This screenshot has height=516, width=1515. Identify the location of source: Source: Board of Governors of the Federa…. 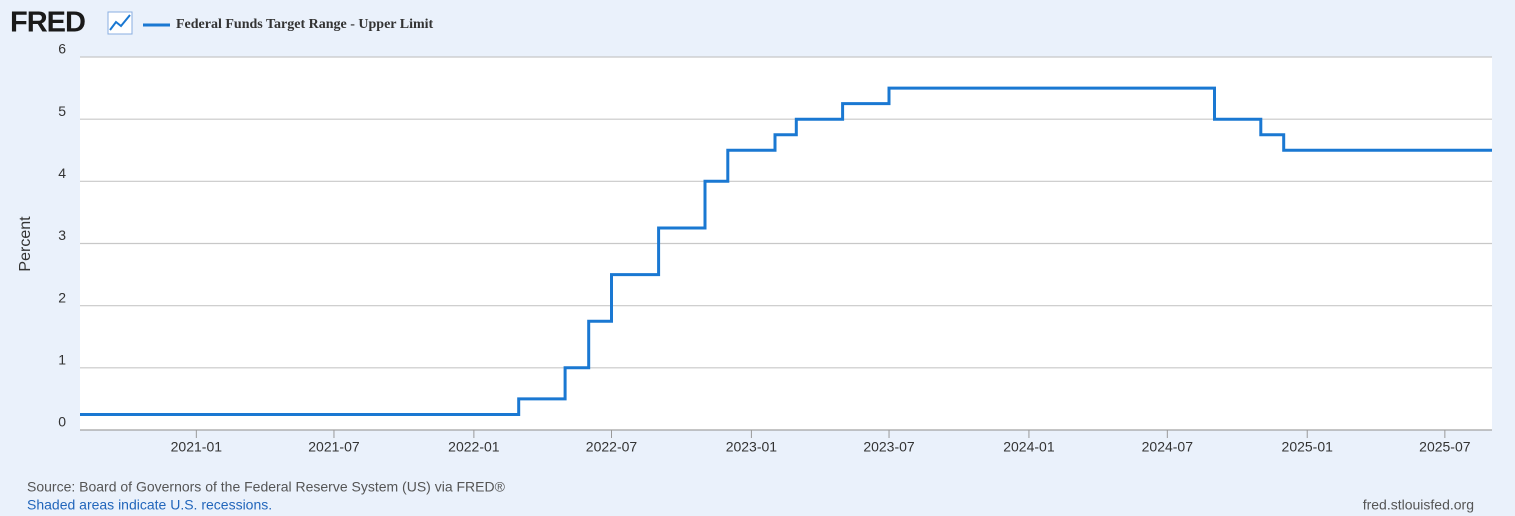
(266, 487).